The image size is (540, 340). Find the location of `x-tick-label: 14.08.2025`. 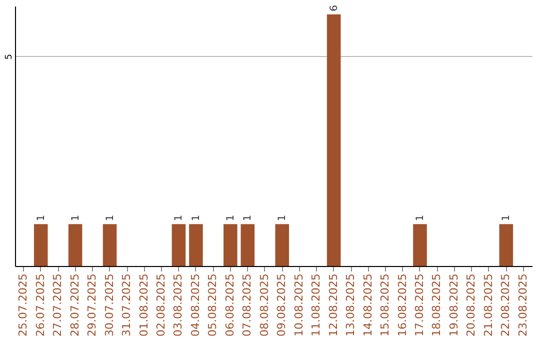

x-tick-label: 14.08.2025 is located at coordinates (367, 305).